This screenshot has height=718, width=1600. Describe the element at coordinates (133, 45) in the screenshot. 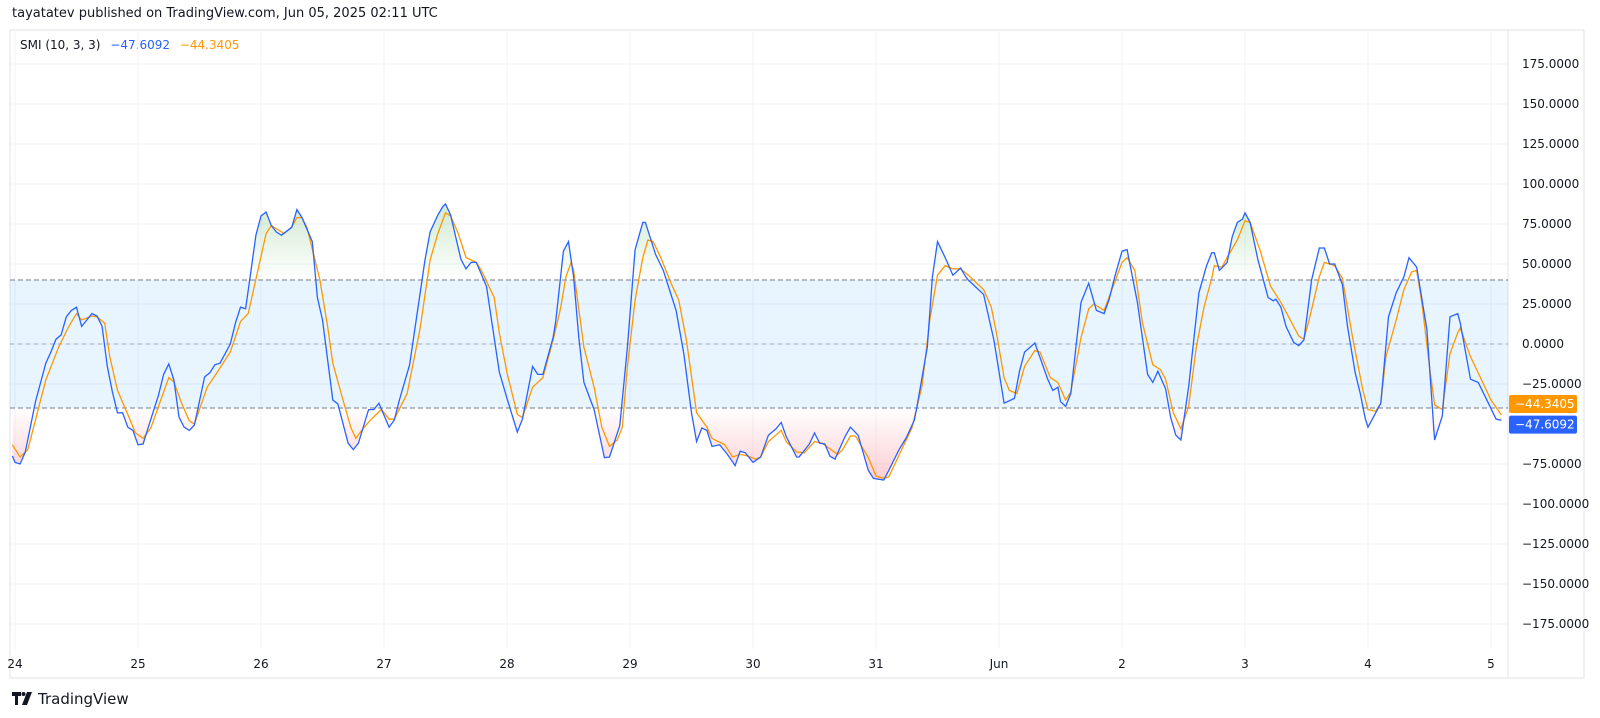

I see `indicator-legend: SMI (10, 3, 3) −47.6092 −44.3405` at that location.